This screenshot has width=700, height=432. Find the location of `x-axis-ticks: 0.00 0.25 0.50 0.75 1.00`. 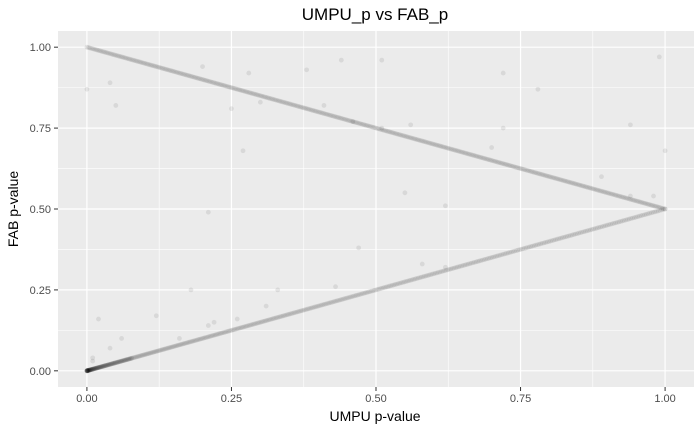

x-axis-ticks: 0.00 0.25 0.50 0.75 1.00 is located at coordinates (376, 396).